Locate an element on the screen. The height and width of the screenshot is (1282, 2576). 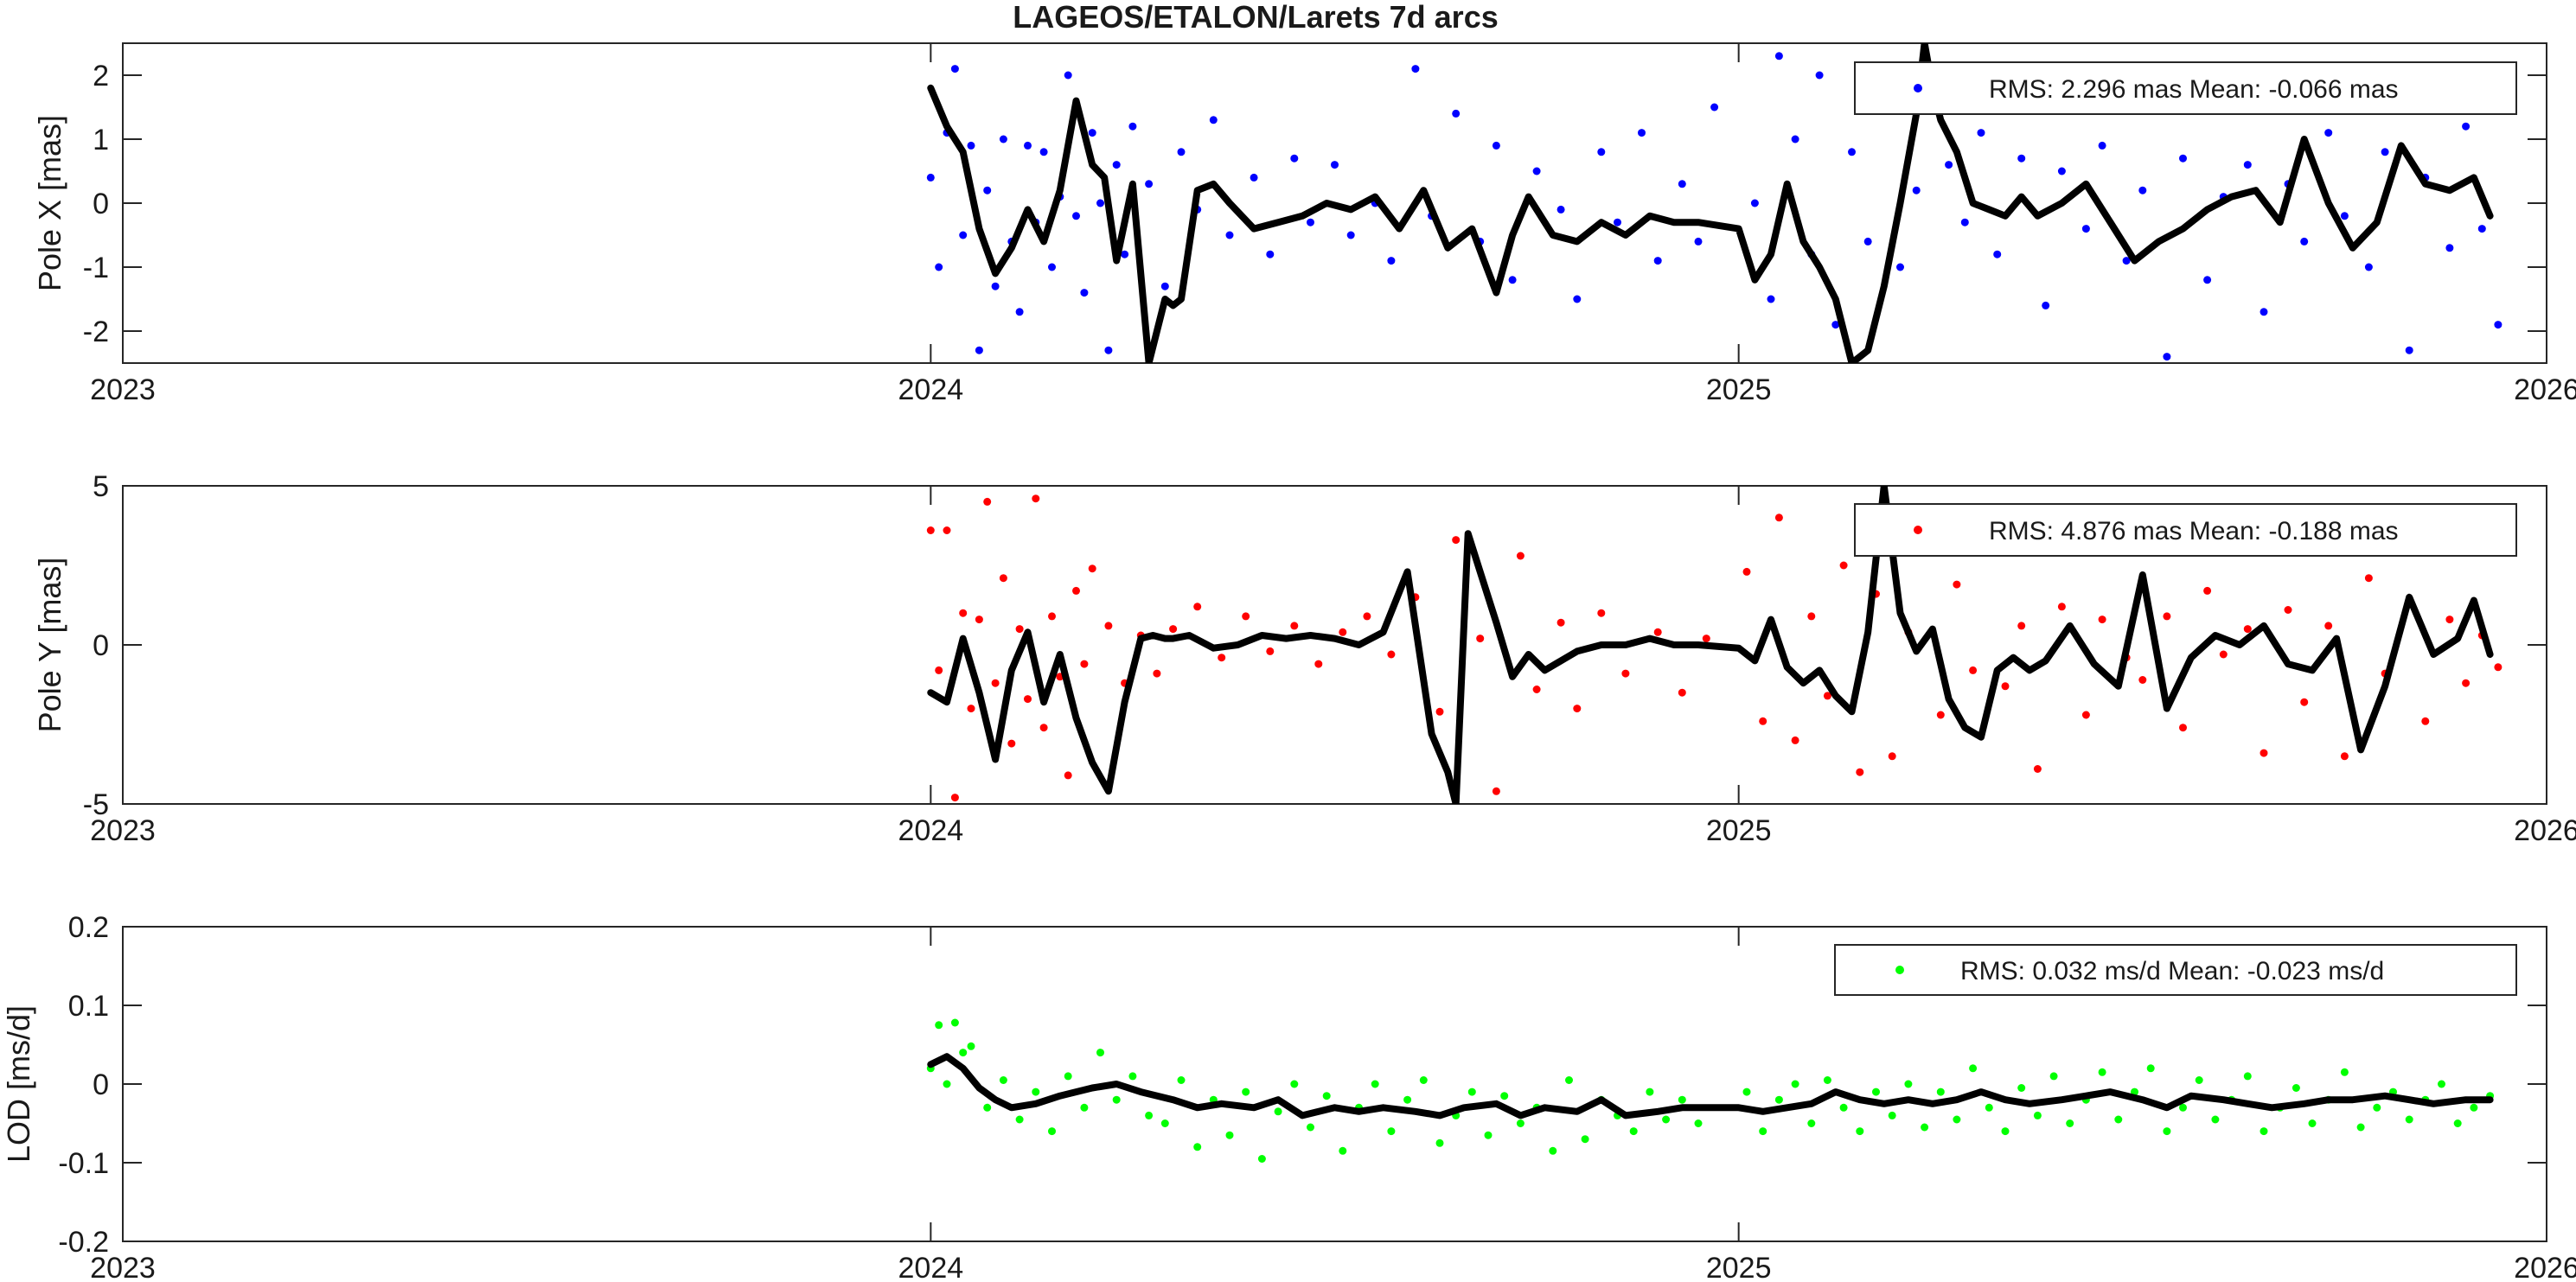
pole-y-x-tick-label: 2025 is located at coordinates (1739, 830).